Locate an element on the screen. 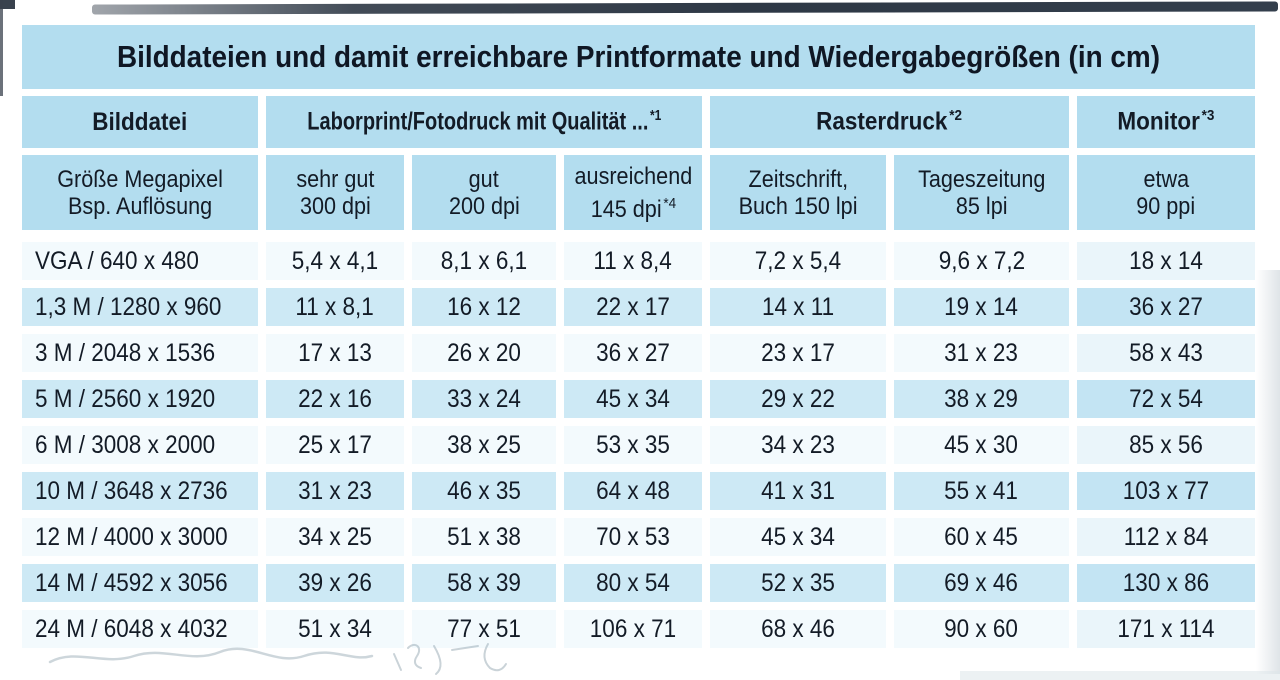 The width and height of the screenshot is (1280, 680). value-cell-ausreichend: 80 x 54 is located at coordinates (633, 583).